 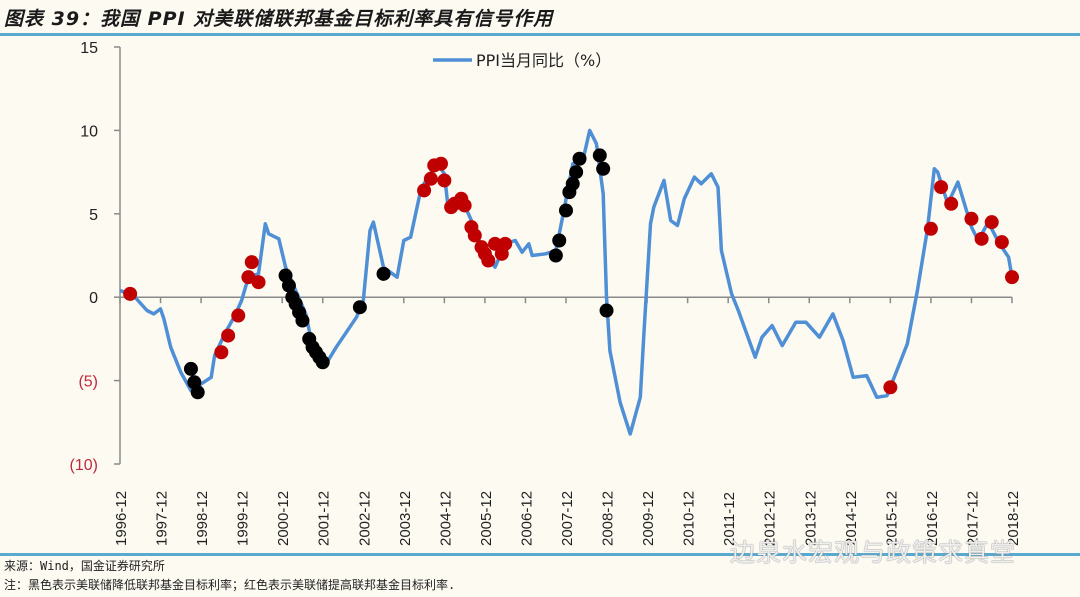 I want to click on x-tick-label: 2006-12, so click(x=526, y=518).